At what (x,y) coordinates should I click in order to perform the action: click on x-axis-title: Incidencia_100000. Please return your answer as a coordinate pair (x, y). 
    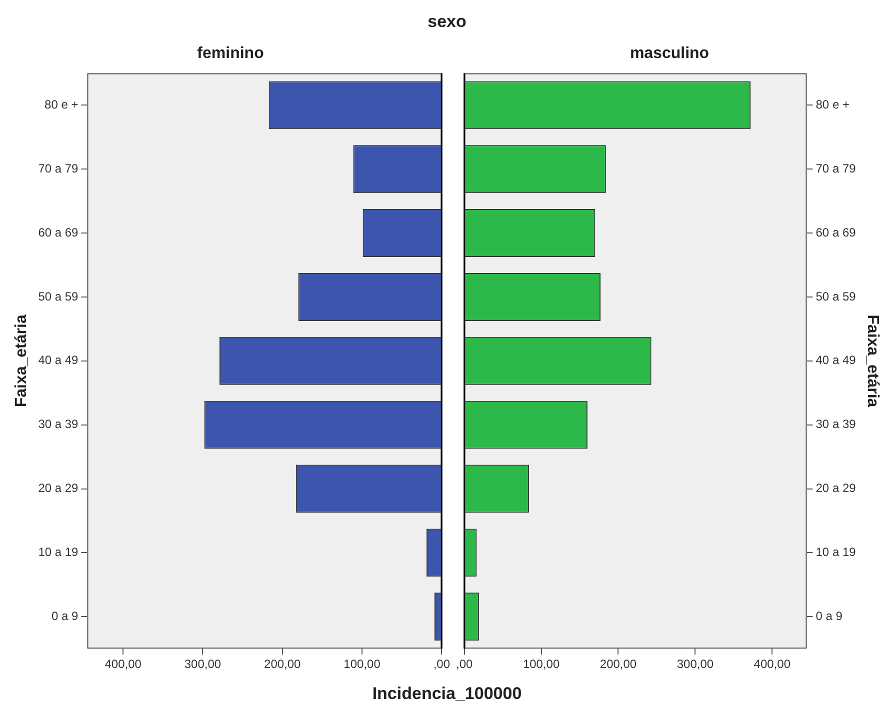
    Looking at the image, I should click on (447, 694).